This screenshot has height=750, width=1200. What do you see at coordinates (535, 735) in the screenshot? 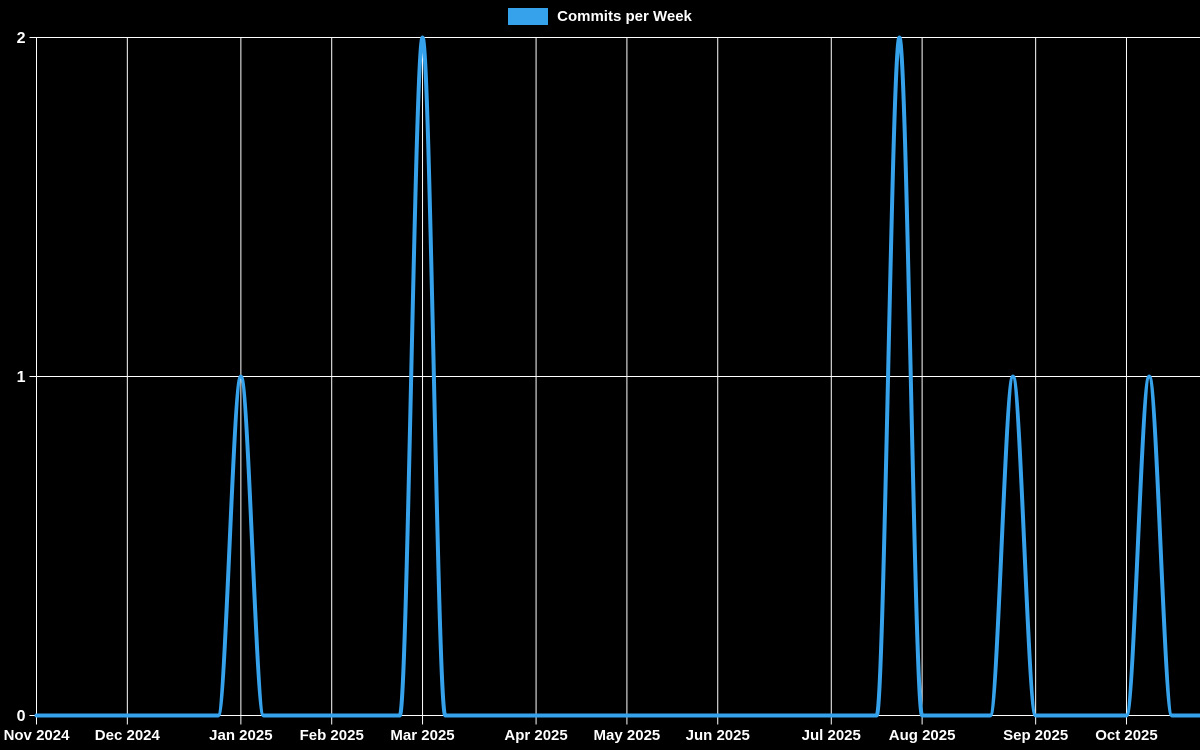
I see `x-tick-label: Apr 2025` at bounding box center [535, 735].